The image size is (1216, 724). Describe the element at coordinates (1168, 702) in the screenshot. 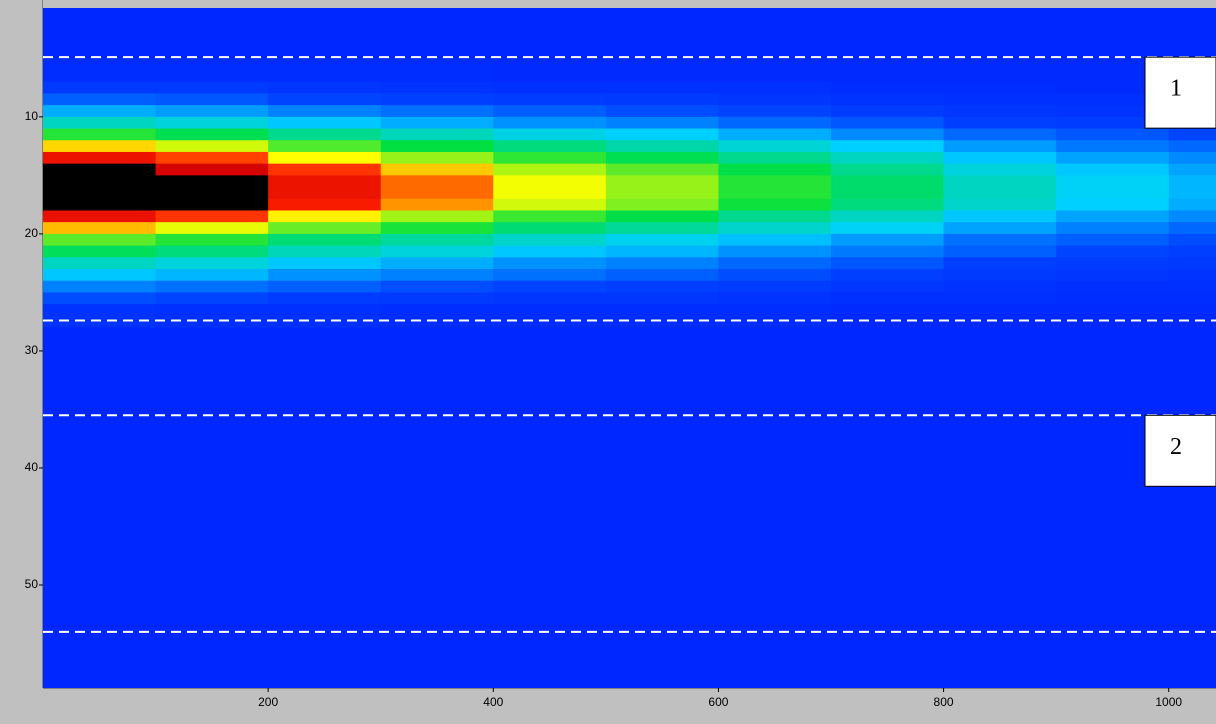

I see `x-tick-label: 1000` at that location.